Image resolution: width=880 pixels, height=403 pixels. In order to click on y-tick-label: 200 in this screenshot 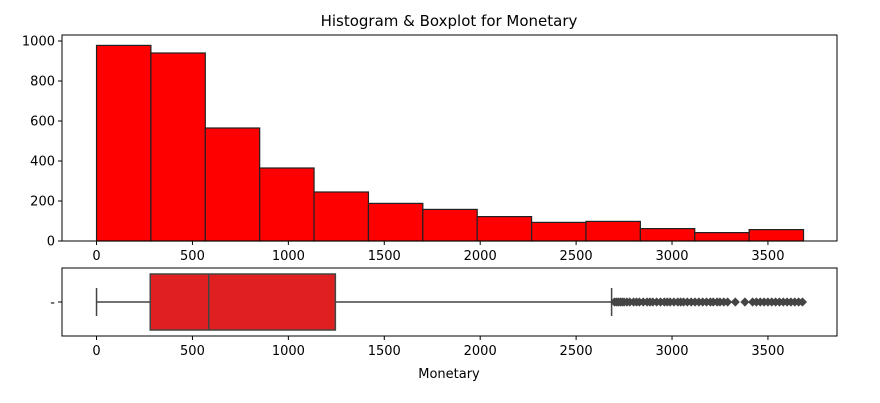, I will do `click(42, 202)`.